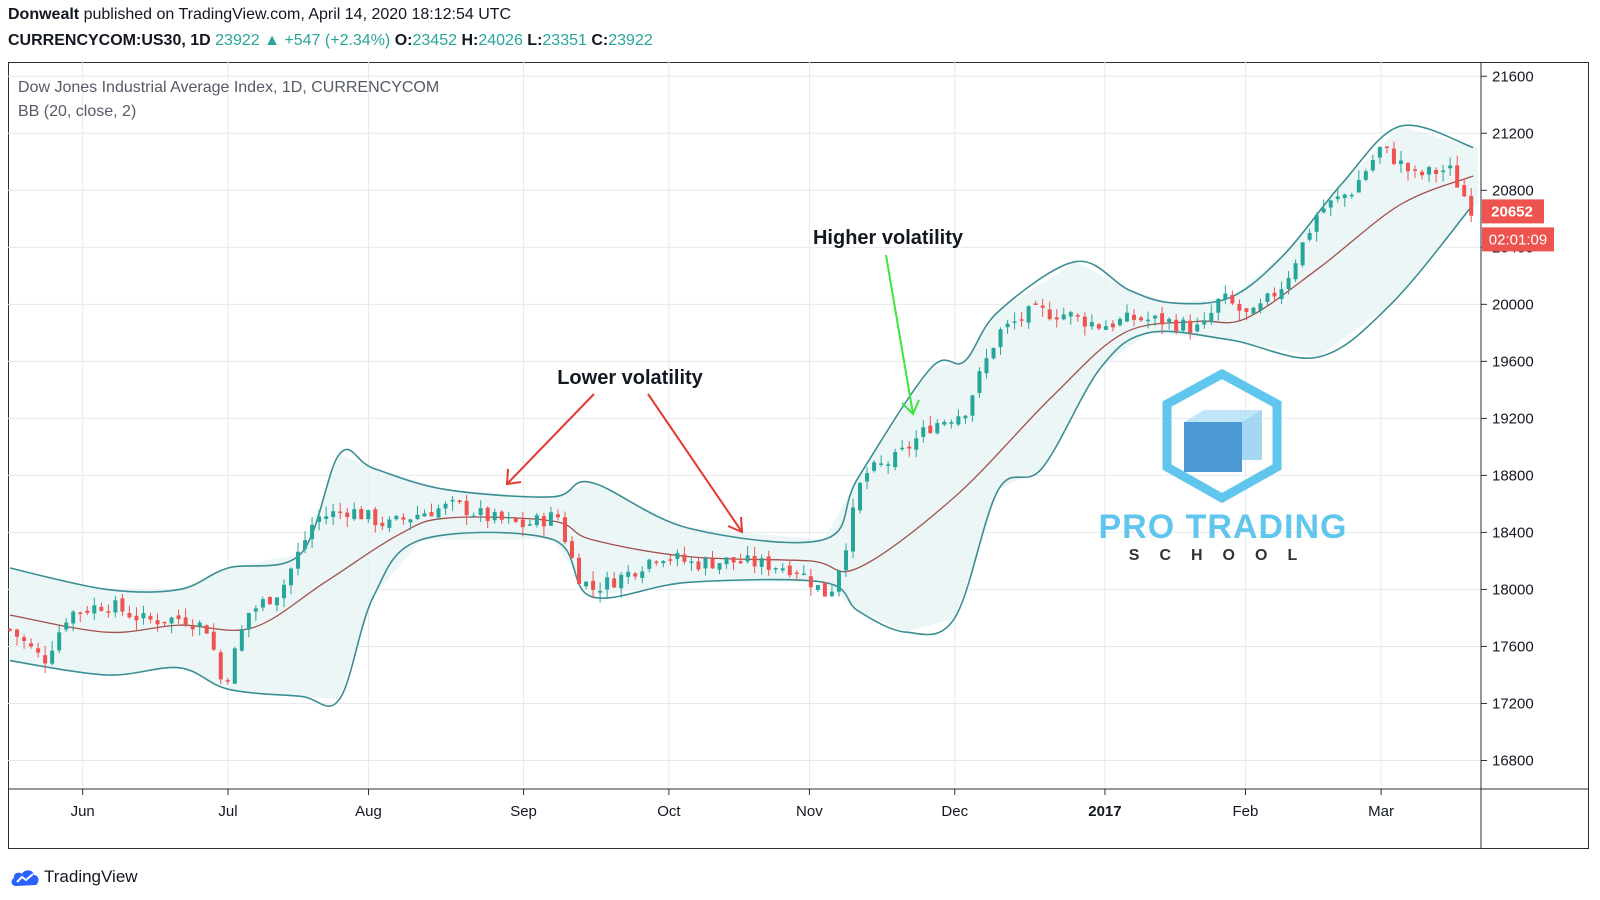 The height and width of the screenshot is (900, 1600). What do you see at coordinates (83, 811) in the screenshot?
I see `time-tick-label: Jun` at bounding box center [83, 811].